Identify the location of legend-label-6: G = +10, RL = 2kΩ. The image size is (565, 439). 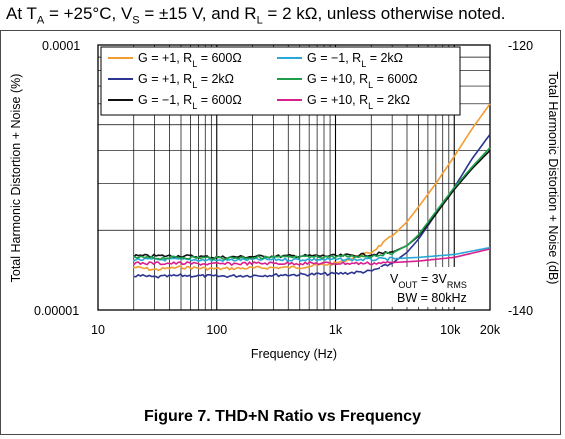
(358, 102).